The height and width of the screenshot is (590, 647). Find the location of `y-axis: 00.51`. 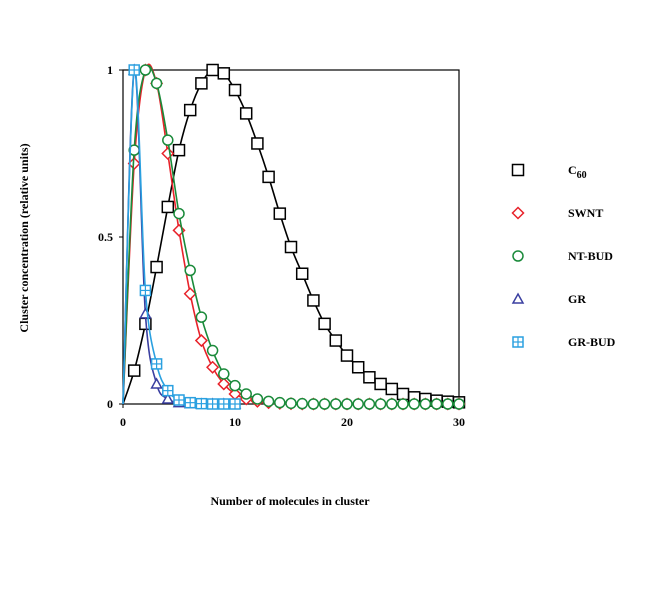

y-axis: 00.51 is located at coordinates (110, 237).